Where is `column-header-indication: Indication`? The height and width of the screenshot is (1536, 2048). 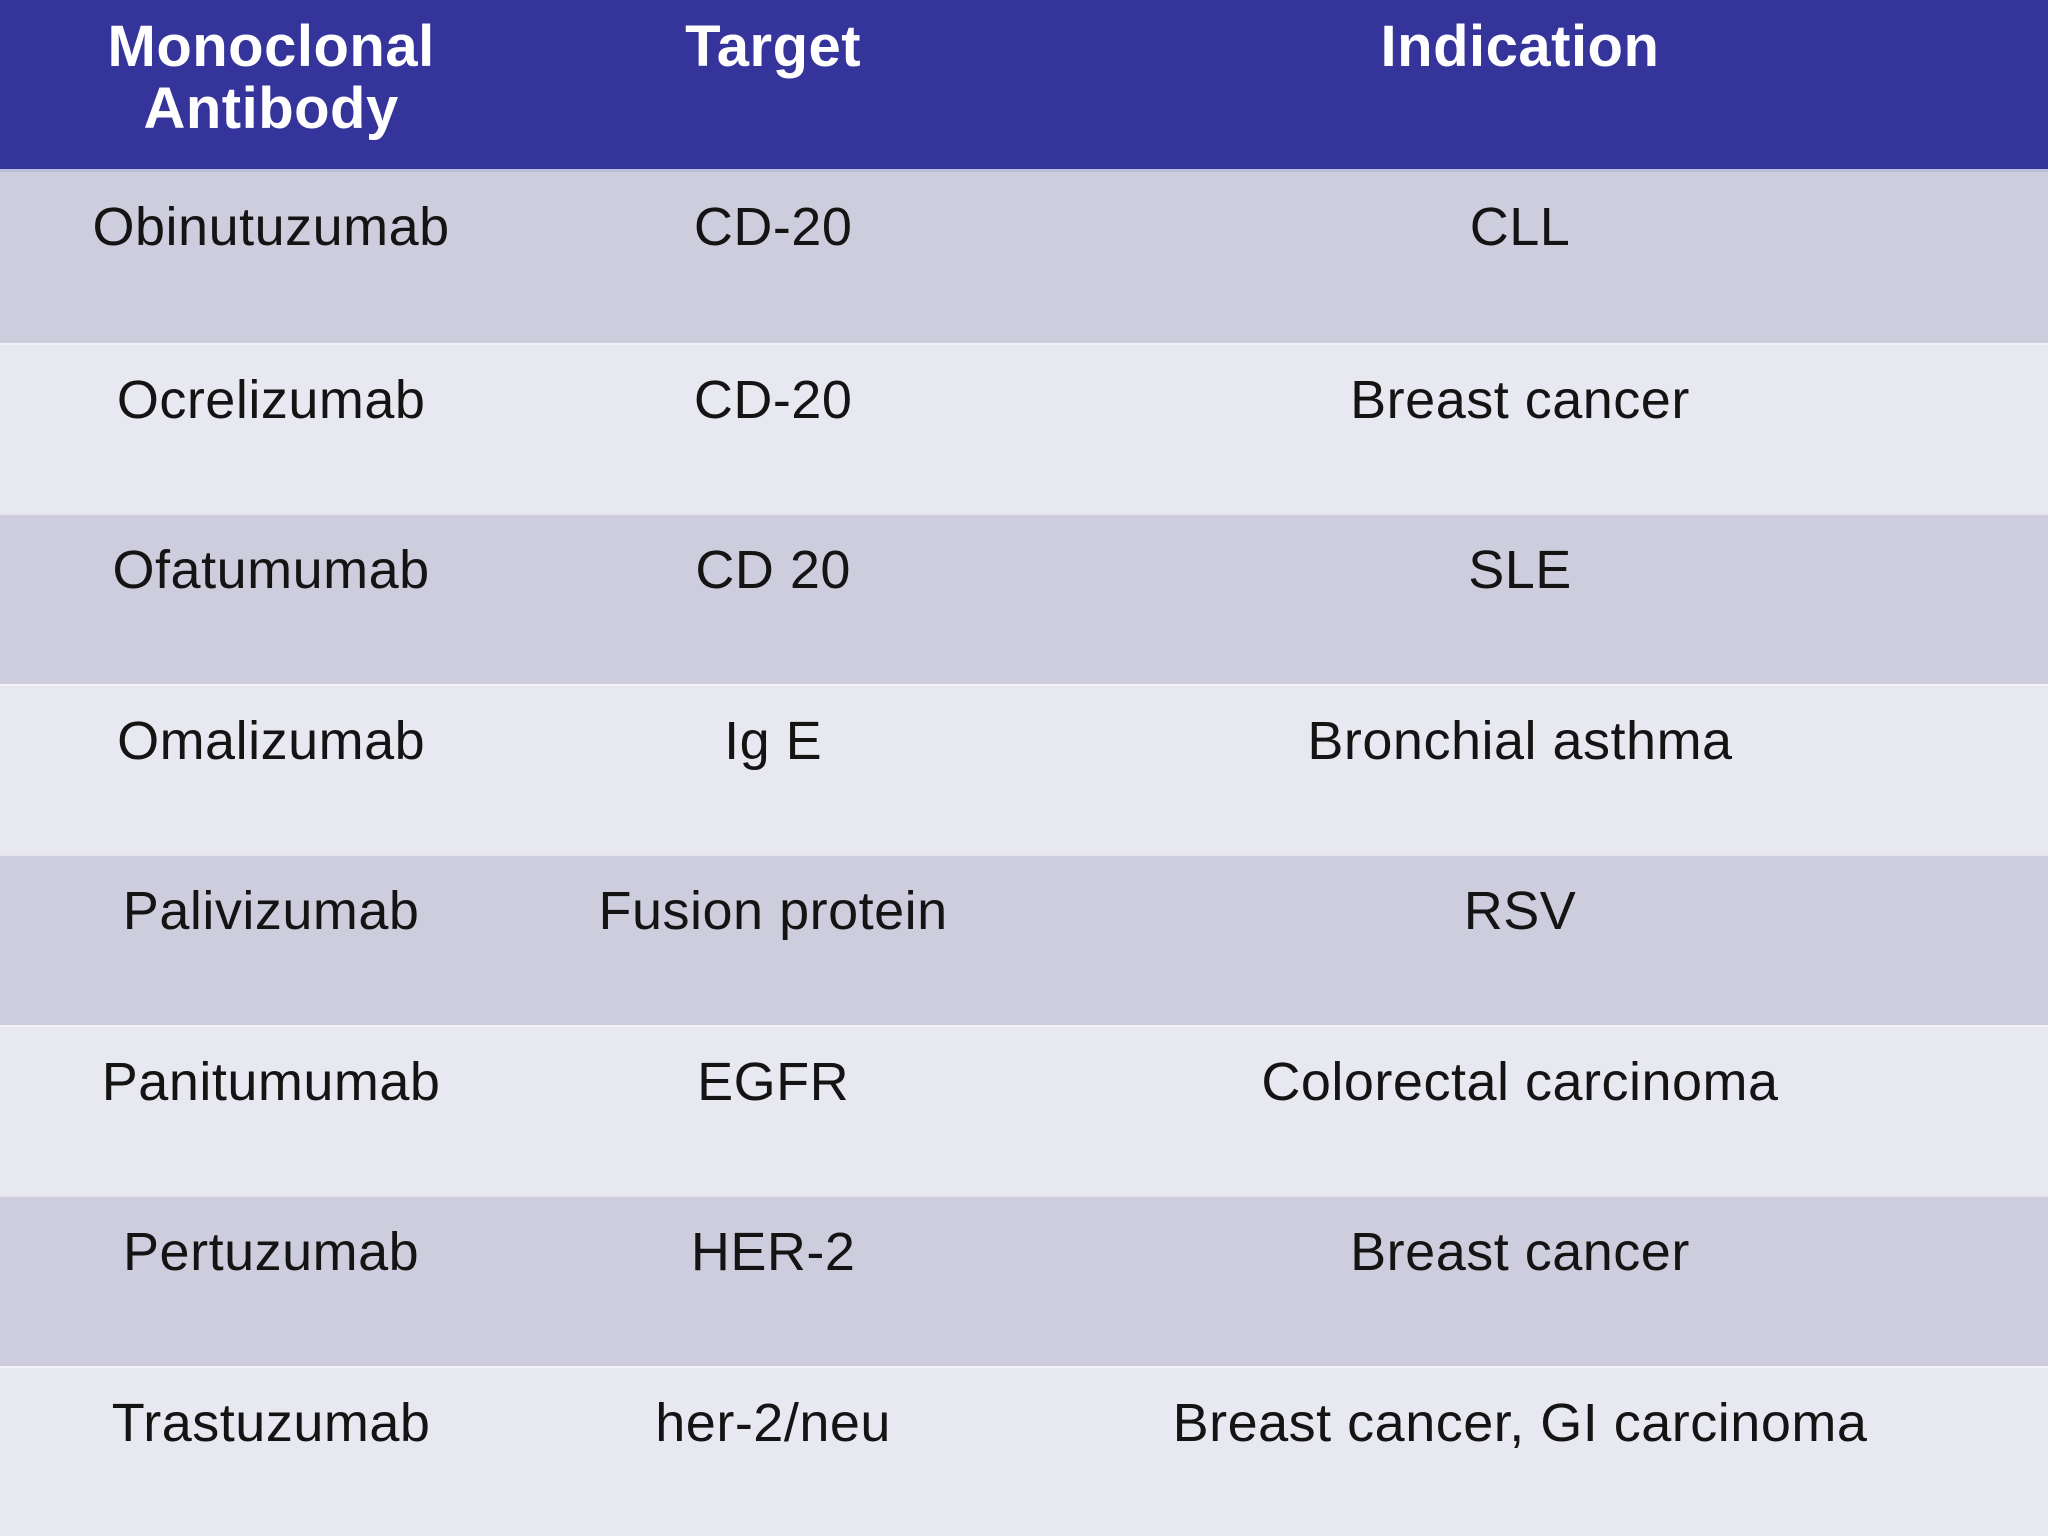
column-header-indication: Indication is located at coordinates (1520, 46).